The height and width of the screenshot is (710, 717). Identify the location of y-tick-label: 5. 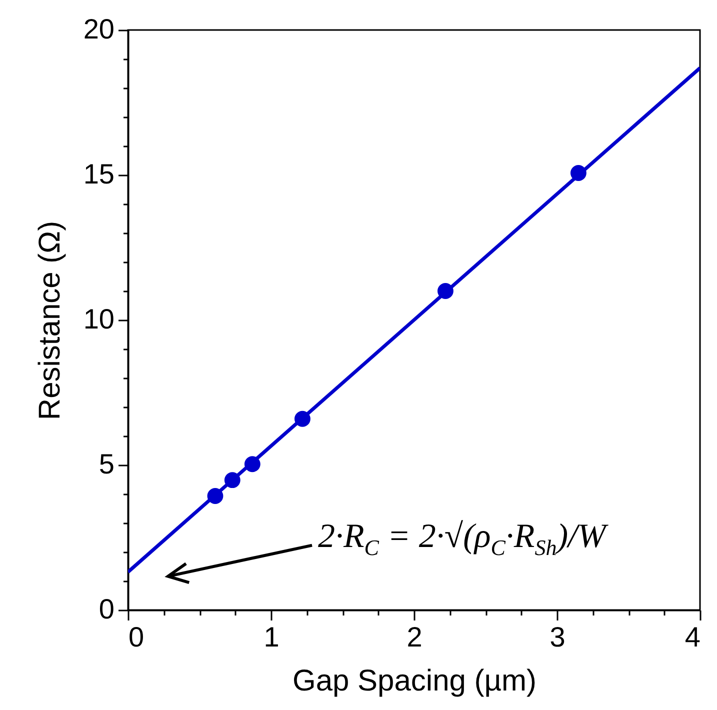
(106, 464).